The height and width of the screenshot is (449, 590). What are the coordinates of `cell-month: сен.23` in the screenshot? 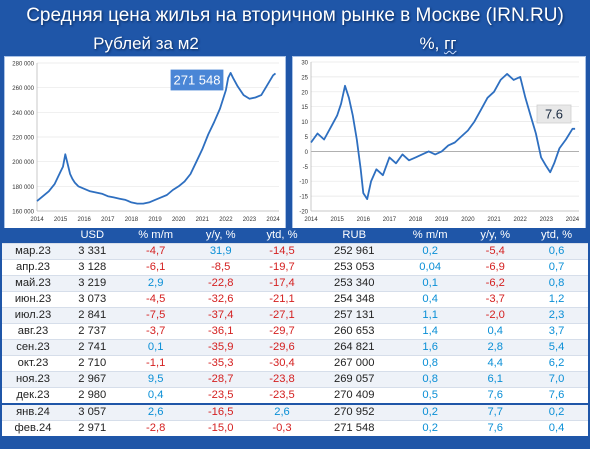 It's located at (33, 347).